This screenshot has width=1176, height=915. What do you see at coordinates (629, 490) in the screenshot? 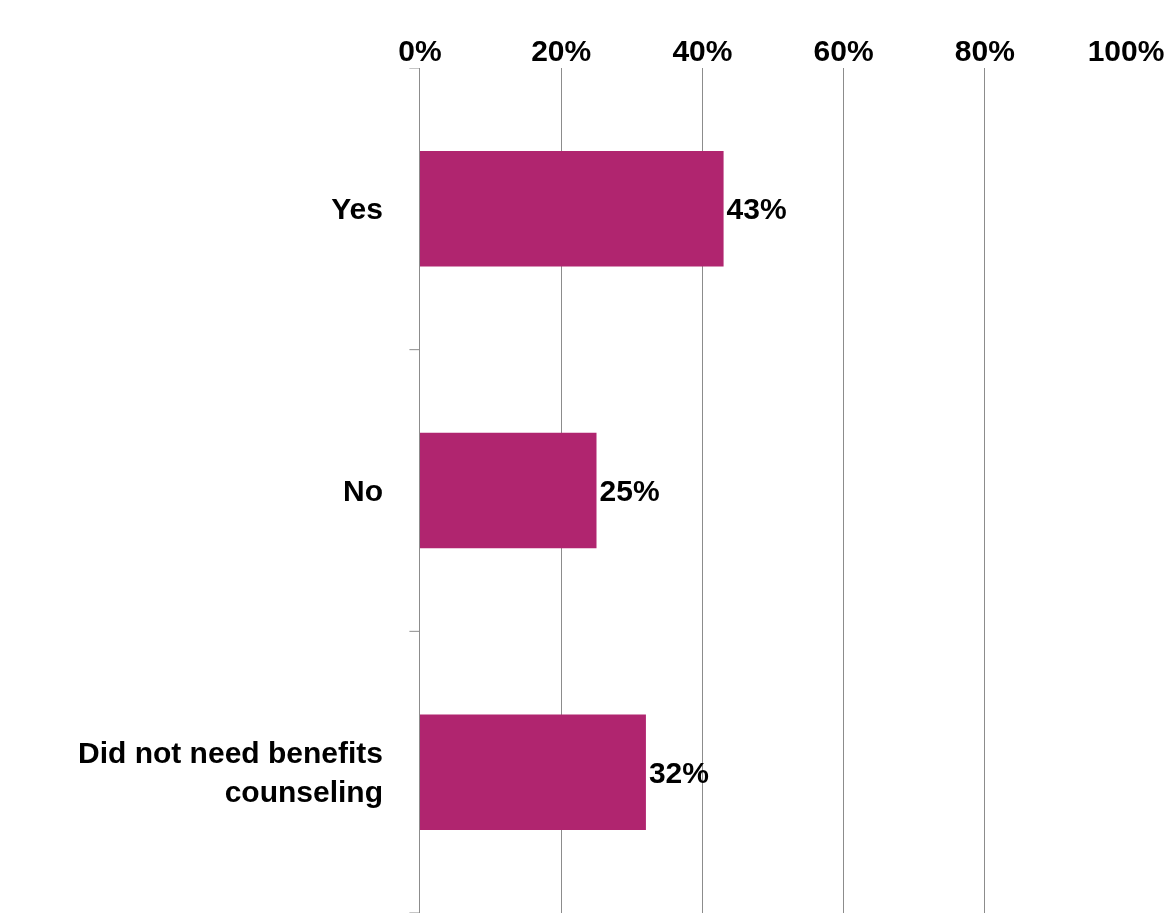
I see `data-label: 25%` at bounding box center [629, 490].